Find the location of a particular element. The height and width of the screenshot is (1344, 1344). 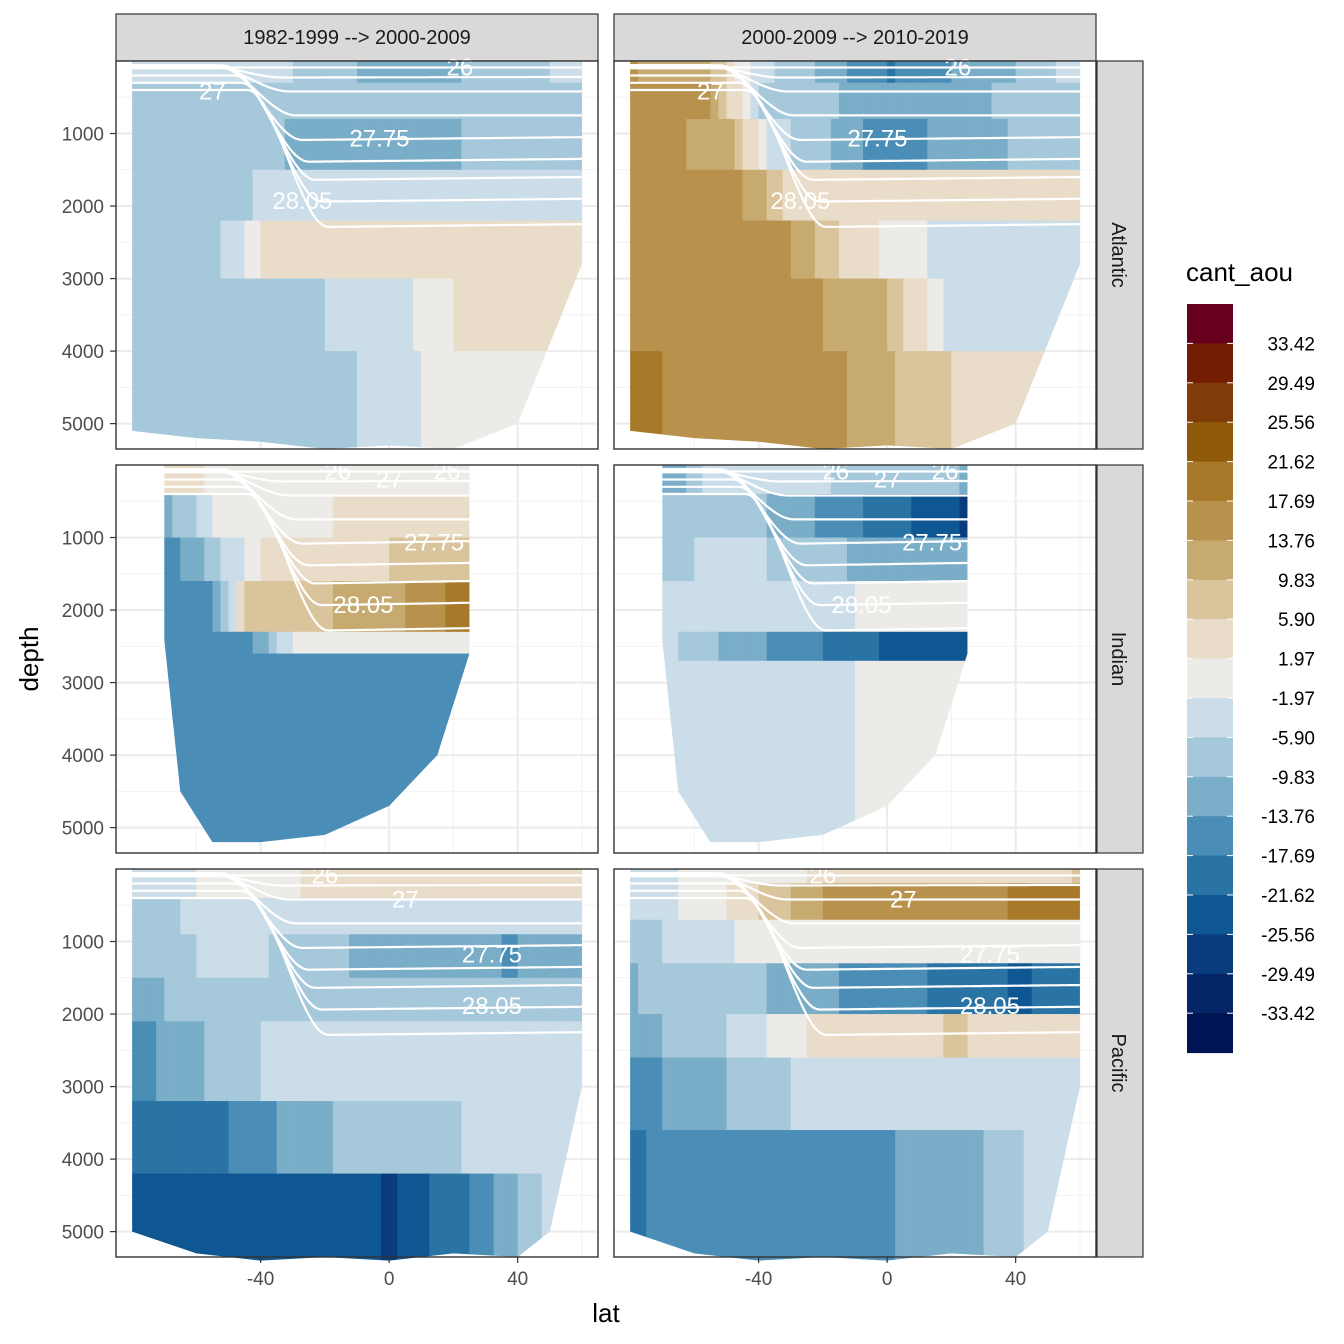

legend-label: 21.62 is located at coordinates (1291, 463).